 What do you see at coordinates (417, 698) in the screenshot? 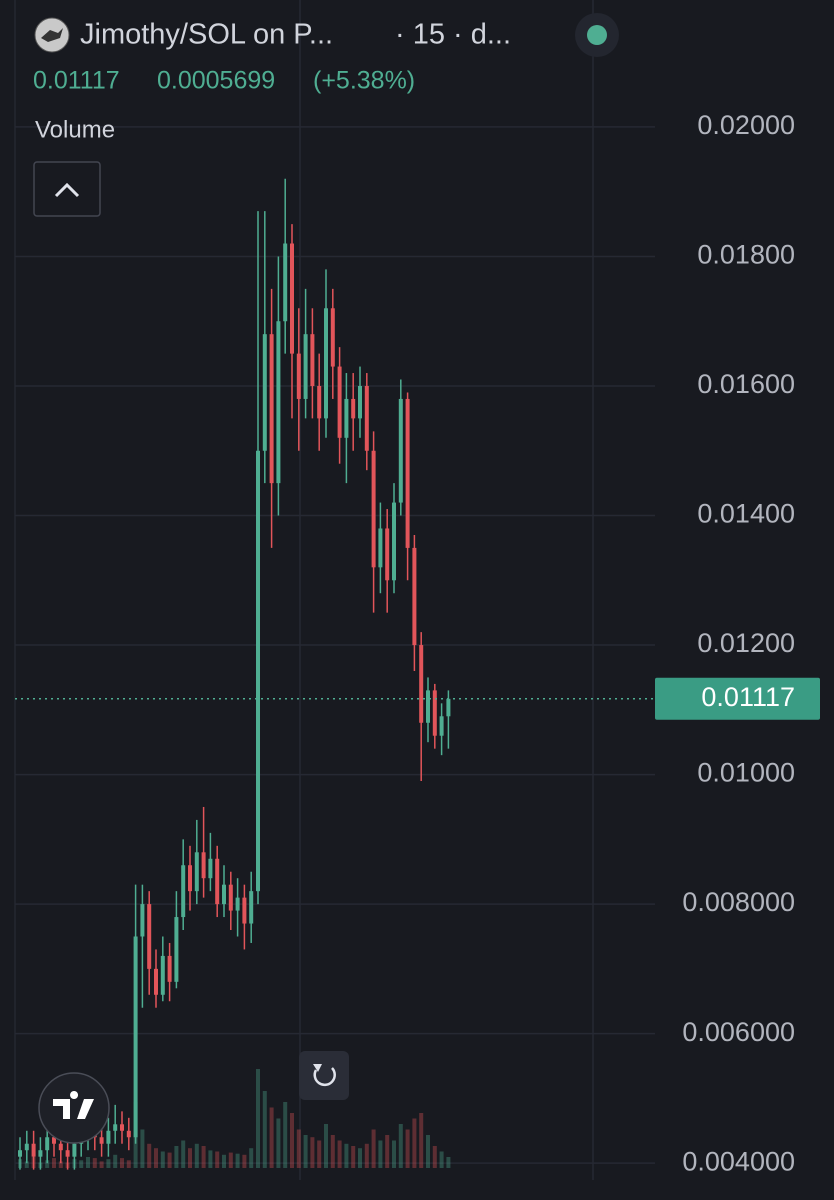
I see `current-price: 0.01117` at bounding box center [417, 698].